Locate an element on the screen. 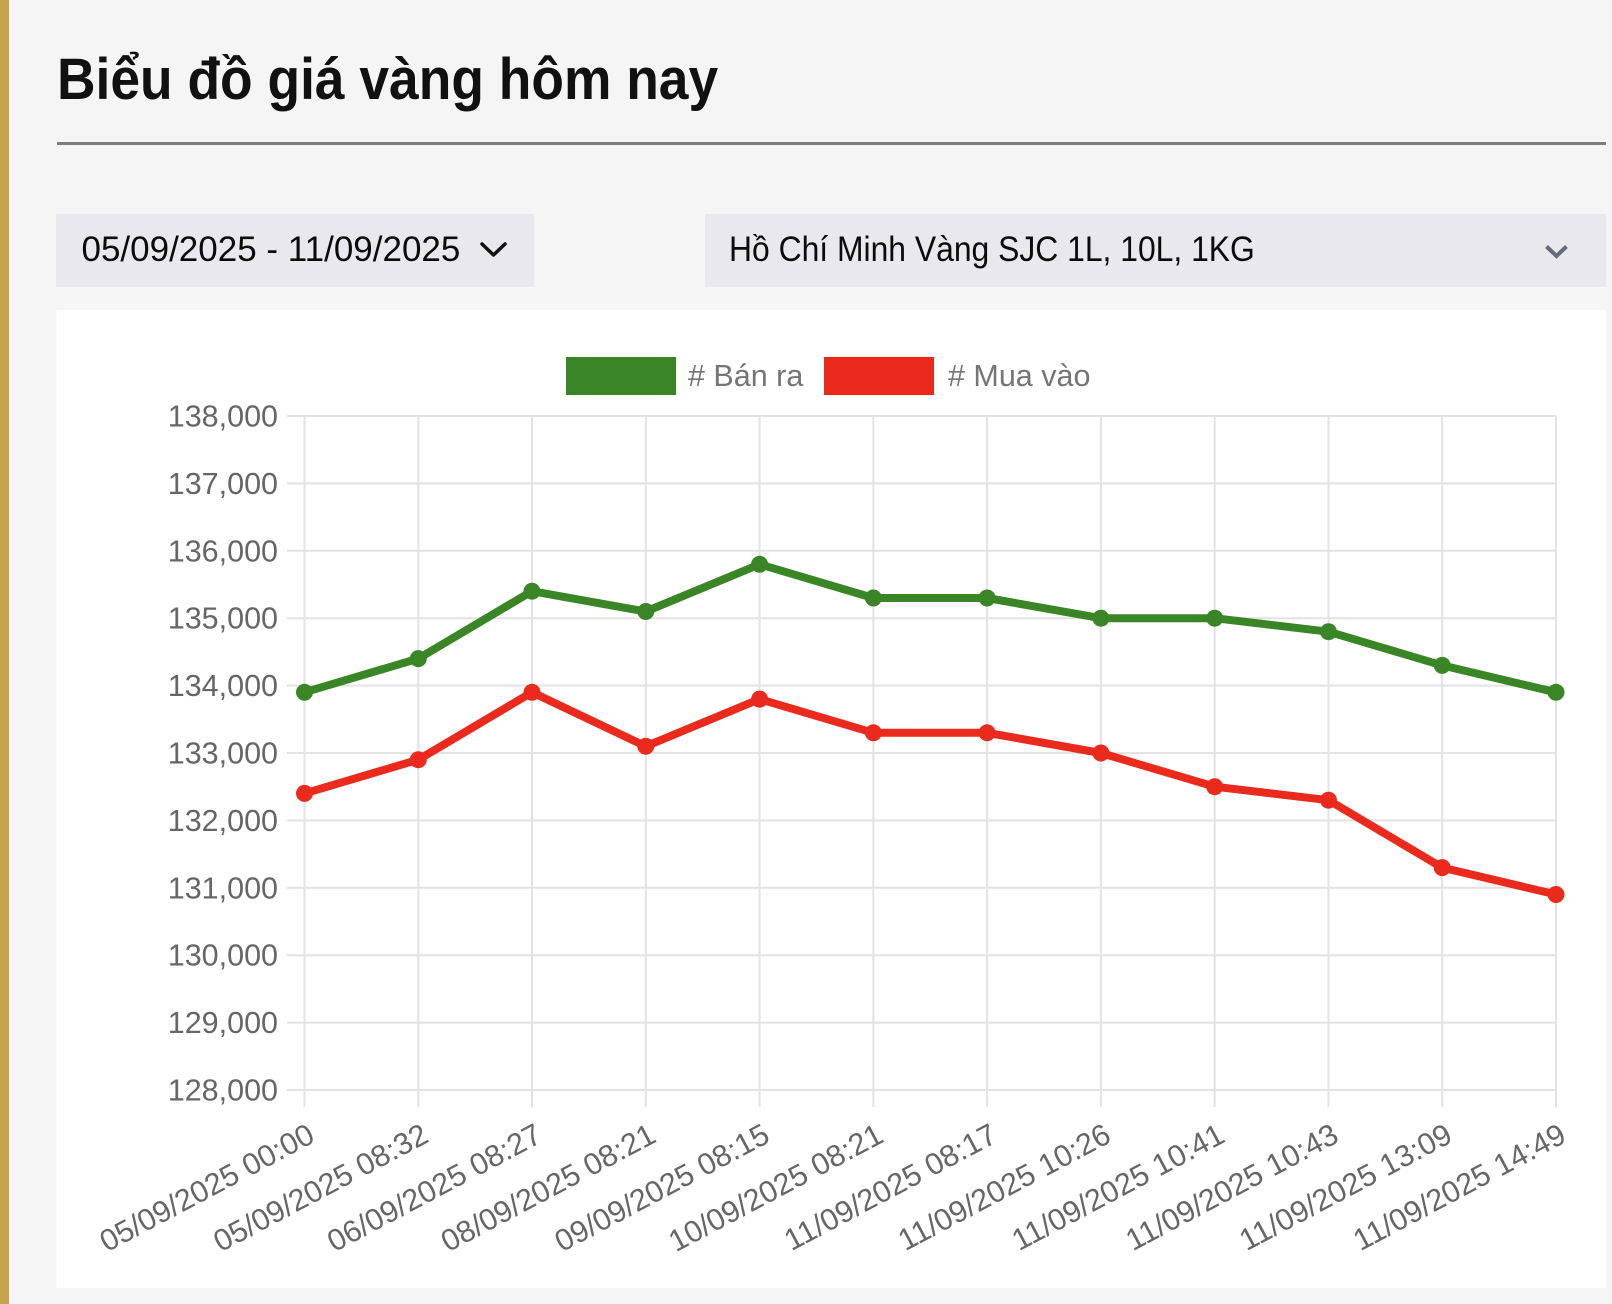  svg-text: 128,000 is located at coordinates (223, 1091).